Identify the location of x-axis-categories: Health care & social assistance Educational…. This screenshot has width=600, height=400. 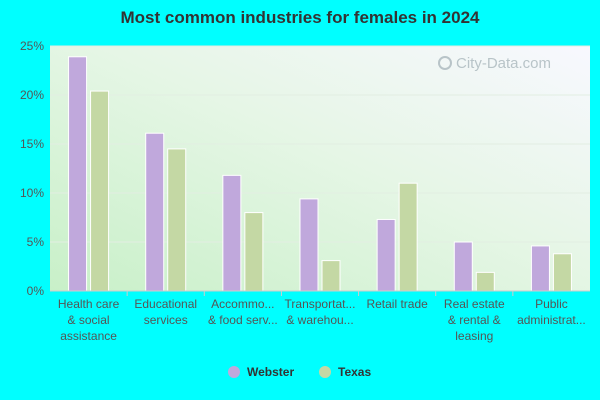
(322, 317).